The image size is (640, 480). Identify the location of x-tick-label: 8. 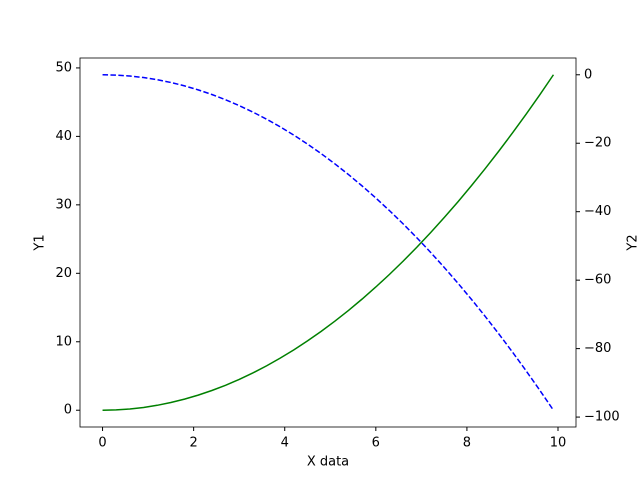
(467, 443).